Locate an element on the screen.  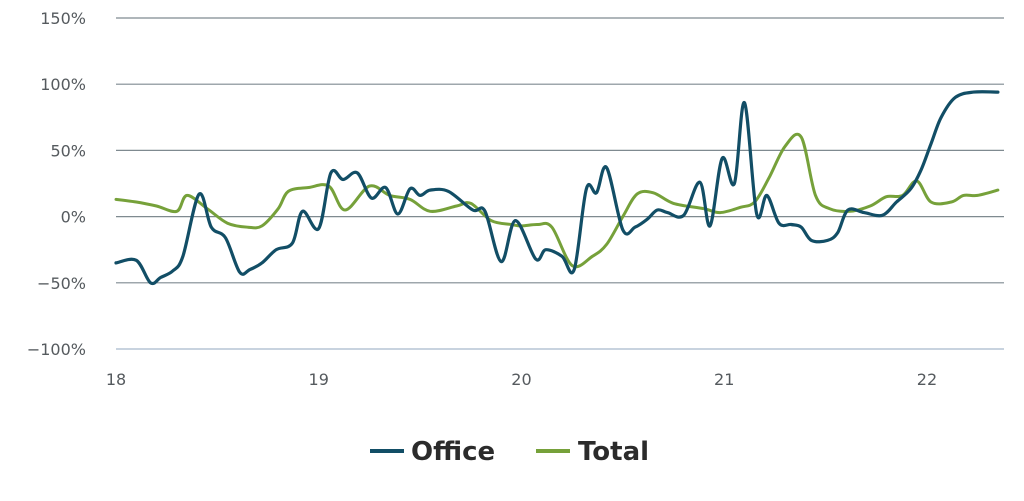
y-tick-label: 150% is located at coordinates (63, 18).